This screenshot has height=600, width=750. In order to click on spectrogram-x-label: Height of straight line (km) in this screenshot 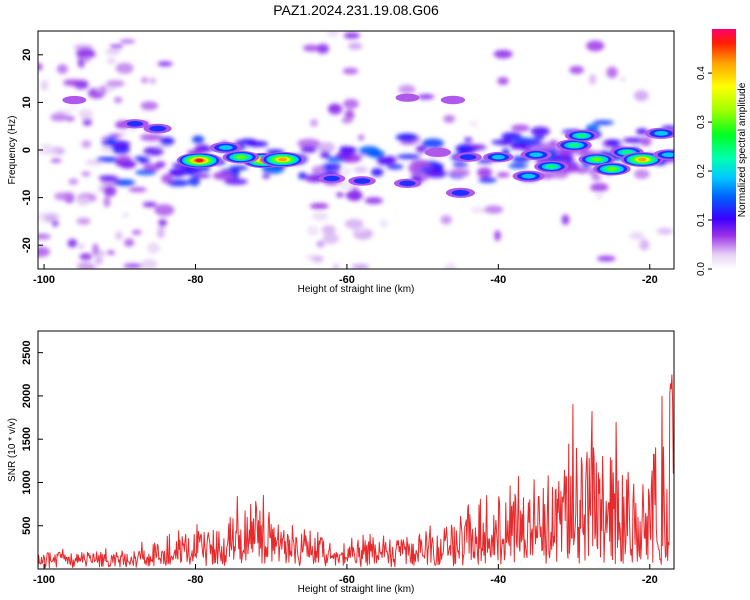, I will do `click(356, 289)`.